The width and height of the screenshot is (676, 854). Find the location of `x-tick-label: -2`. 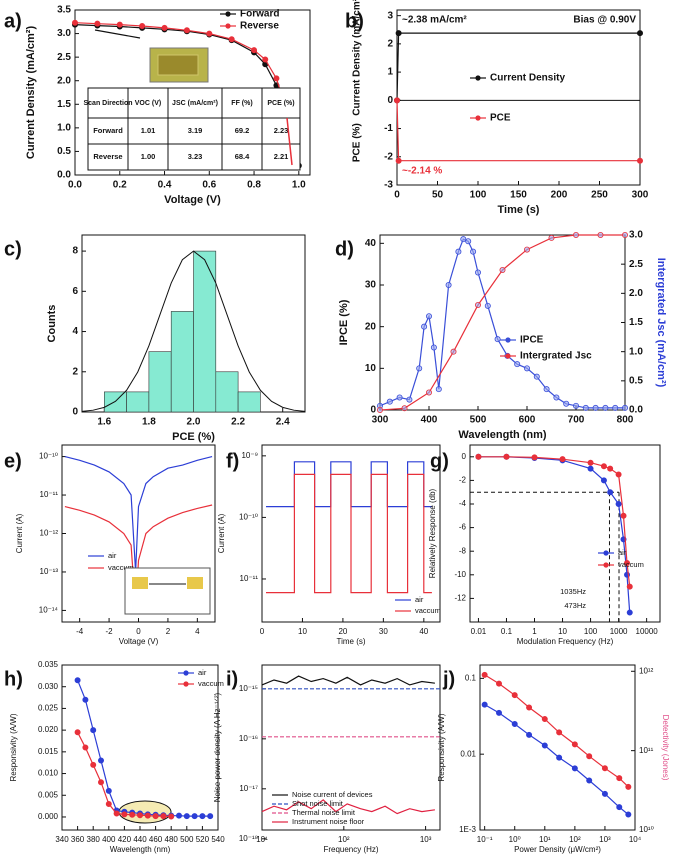

x-tick-label: -2 is located at coordinates (110, 631).